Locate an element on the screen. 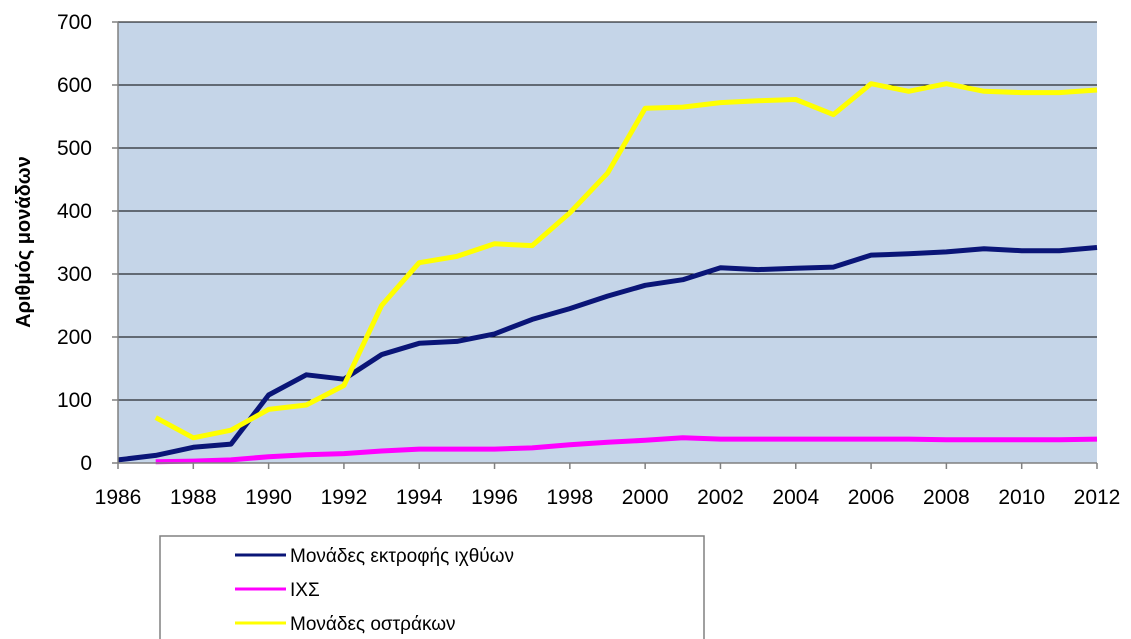 This screenshot has height=639, width=1131. legend-label: ΙΧΣ is located at coordinates (305, 590).